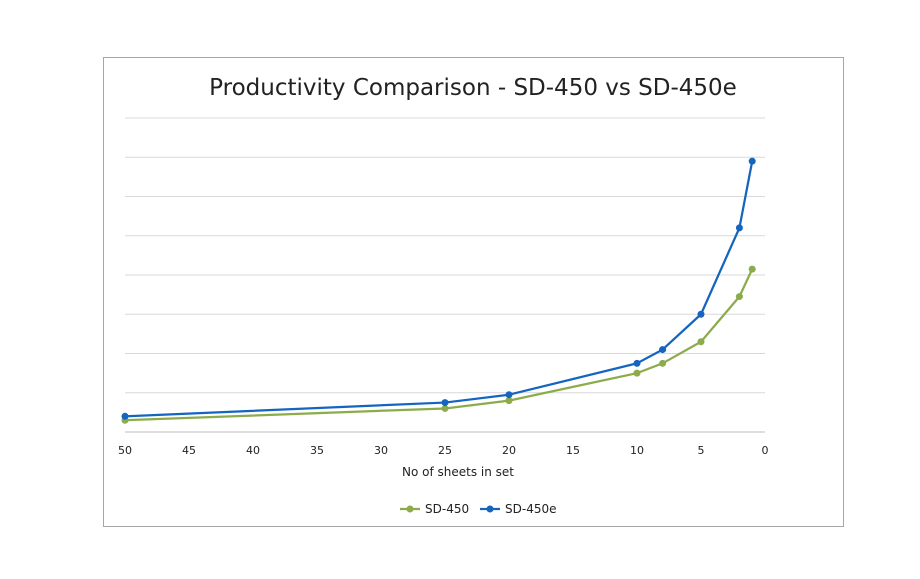  I want to click on x-tick-label: 20, so click(509, 450).